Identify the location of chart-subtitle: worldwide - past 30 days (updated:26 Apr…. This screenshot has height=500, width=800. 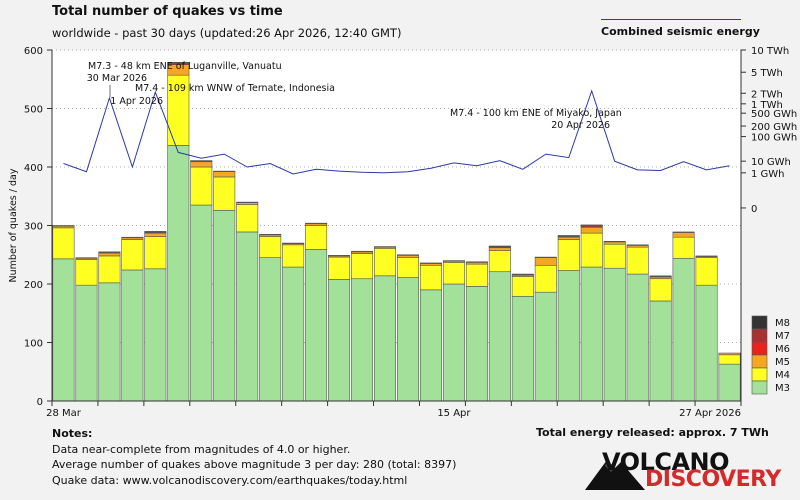
(227, 33).